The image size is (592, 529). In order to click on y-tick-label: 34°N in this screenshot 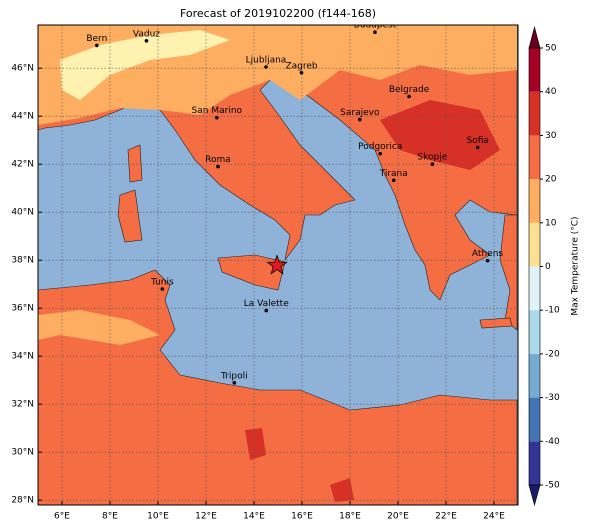, I will do `click(22, 357)`.